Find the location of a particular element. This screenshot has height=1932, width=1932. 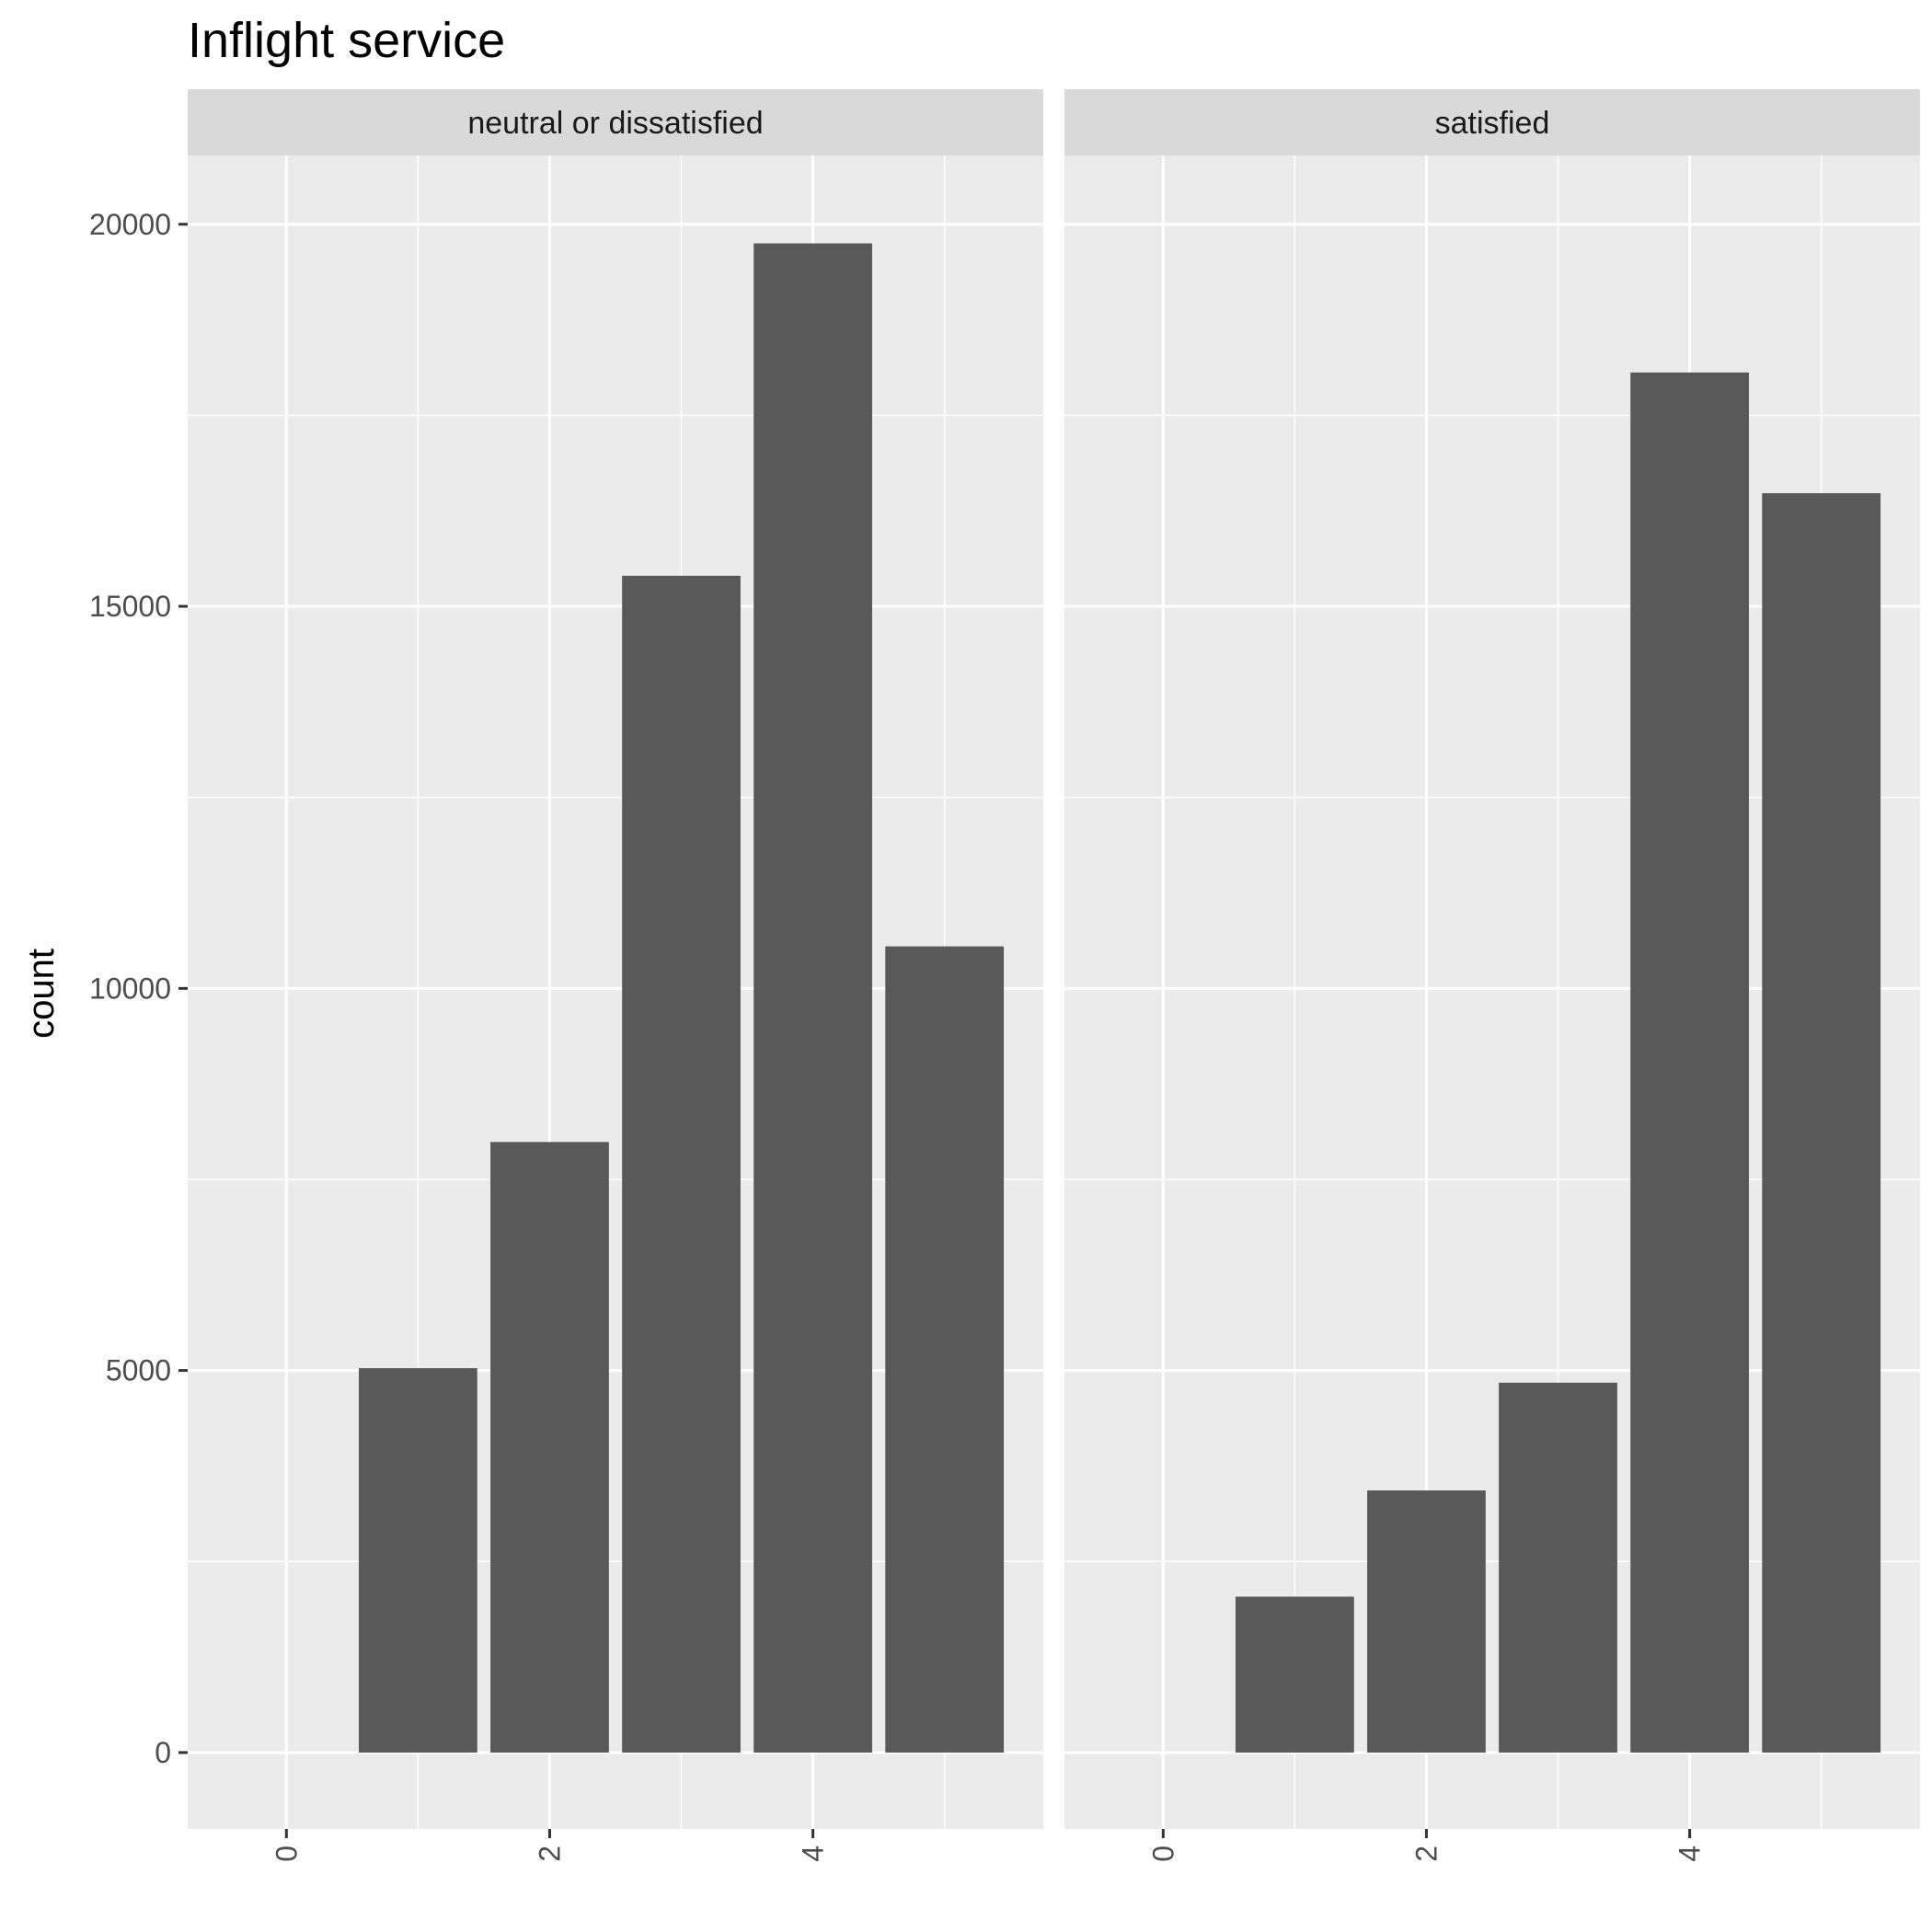

facet-strip-label: neutral or dissatisfied is located at coordinates (615, 123).